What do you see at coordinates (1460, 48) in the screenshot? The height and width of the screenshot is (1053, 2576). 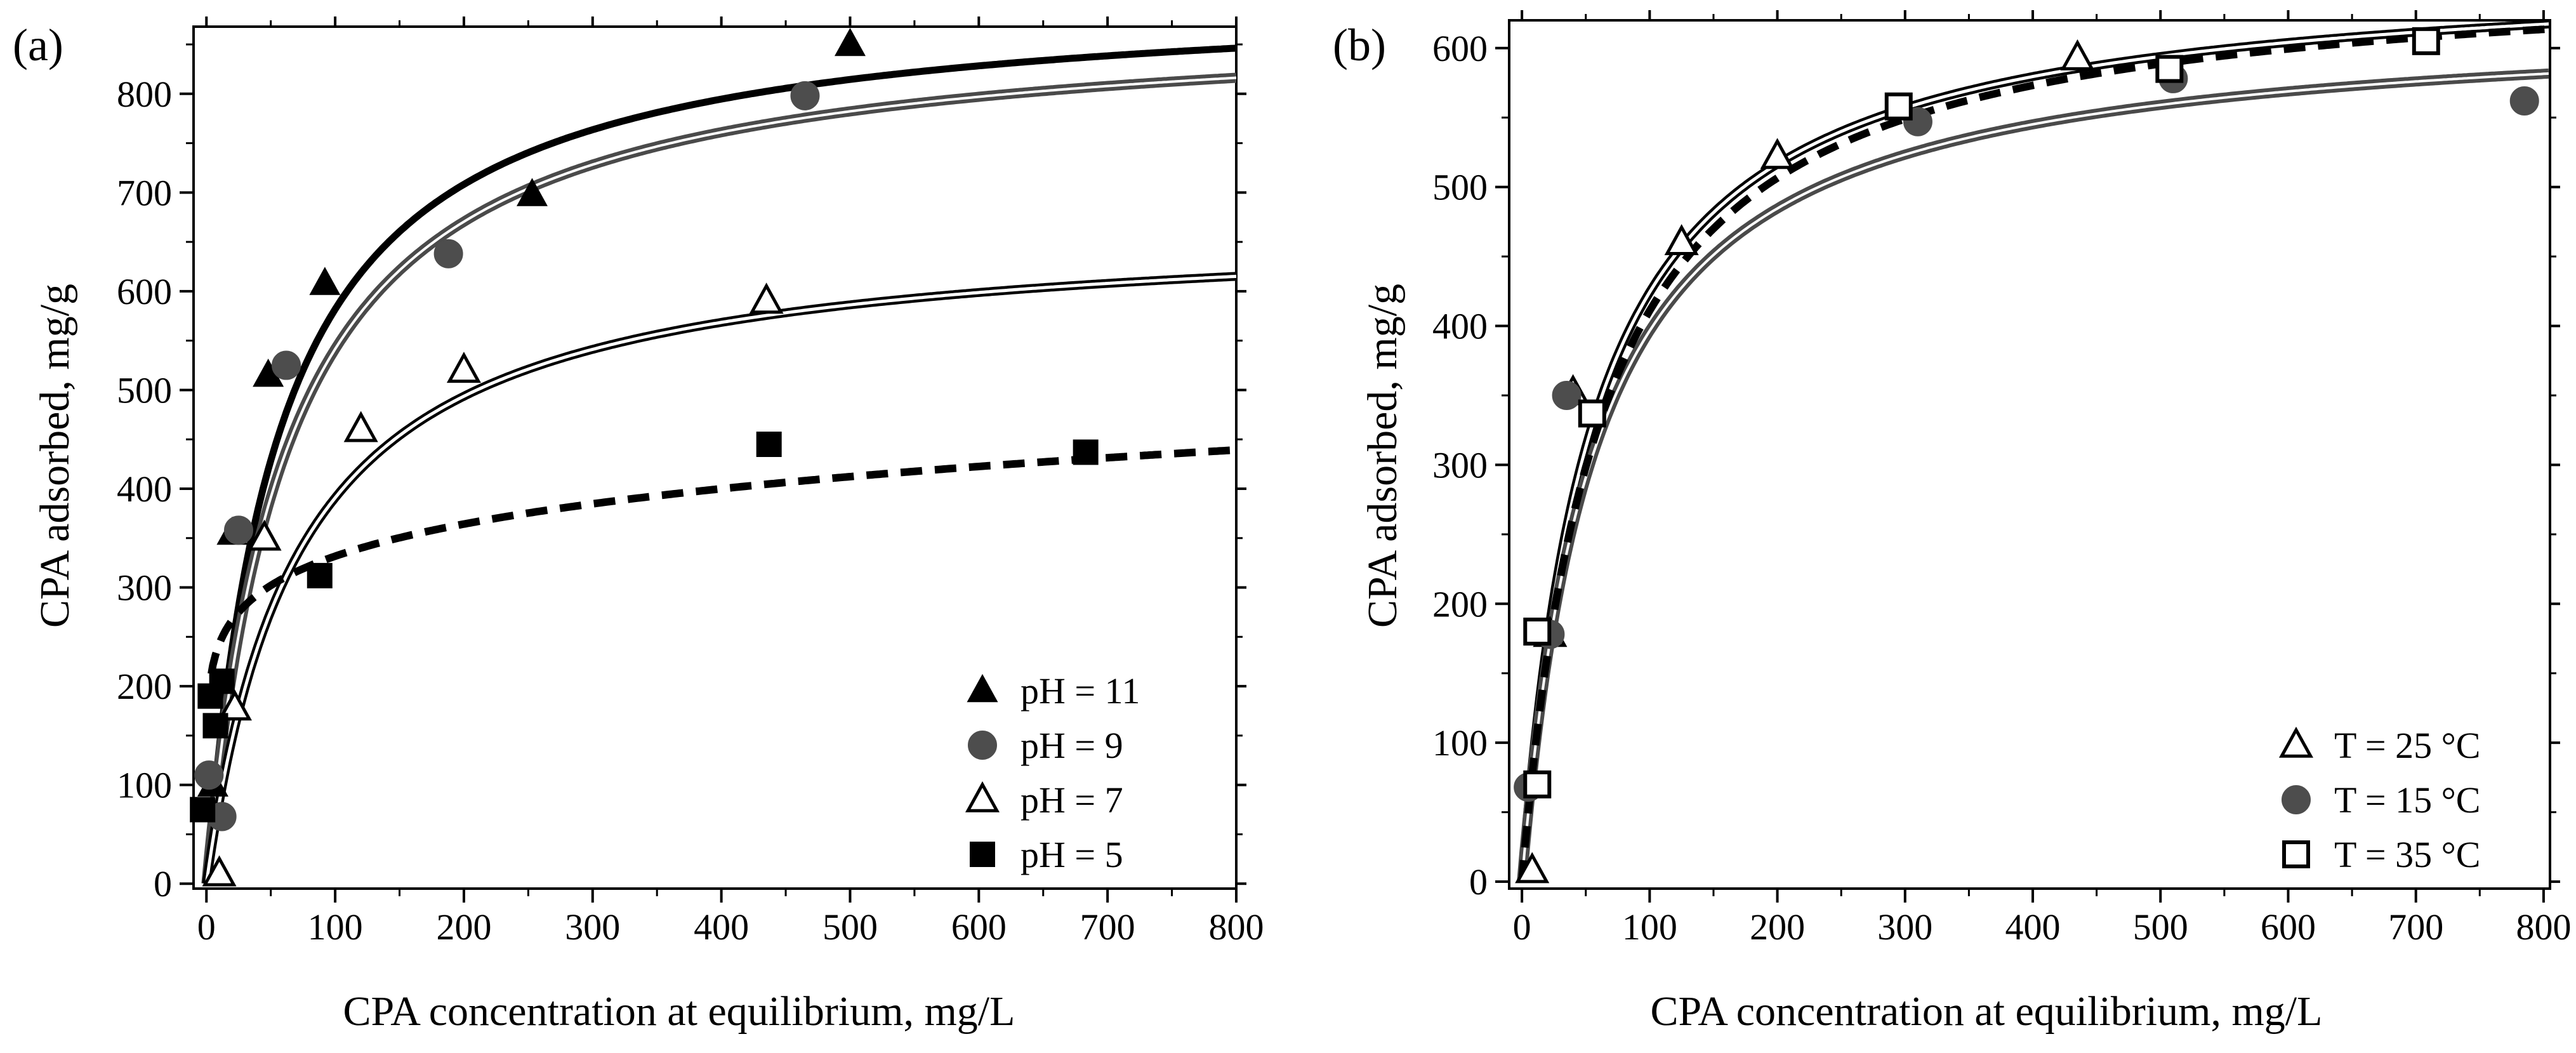 I see `y-tick-label: 600` at bounding box center [1460, 48].